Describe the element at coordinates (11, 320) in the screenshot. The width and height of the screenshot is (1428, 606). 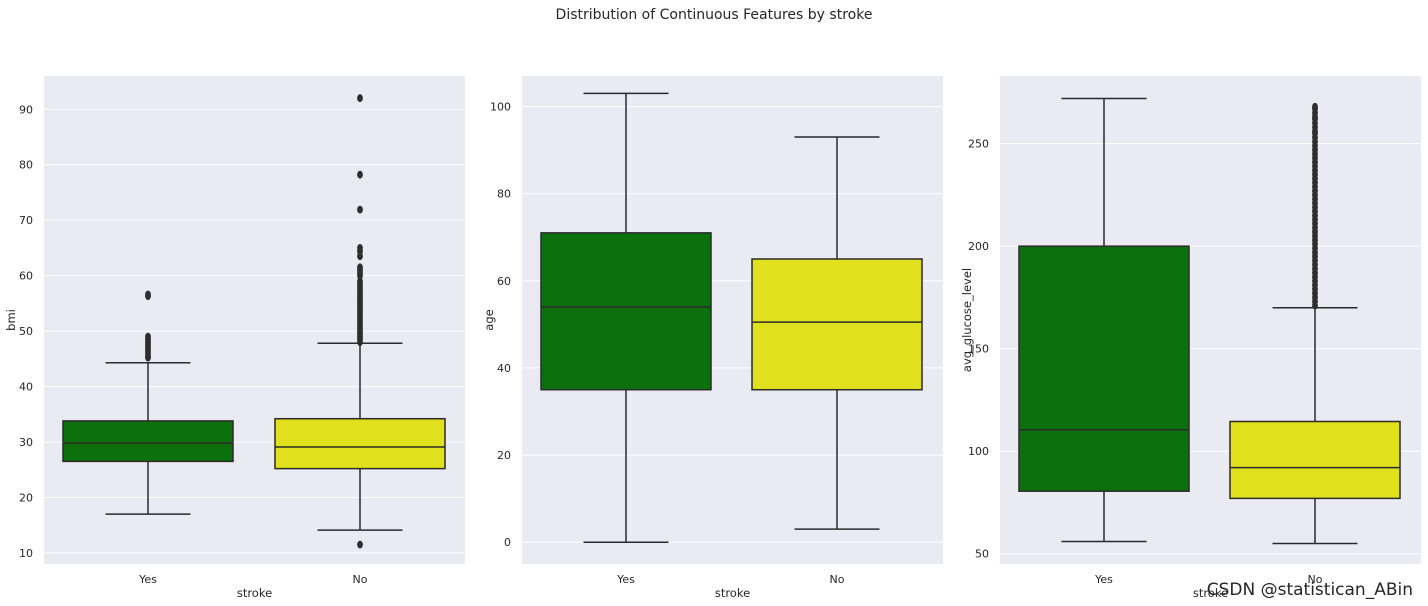
I see `y-axis-label: bmi` at that location.